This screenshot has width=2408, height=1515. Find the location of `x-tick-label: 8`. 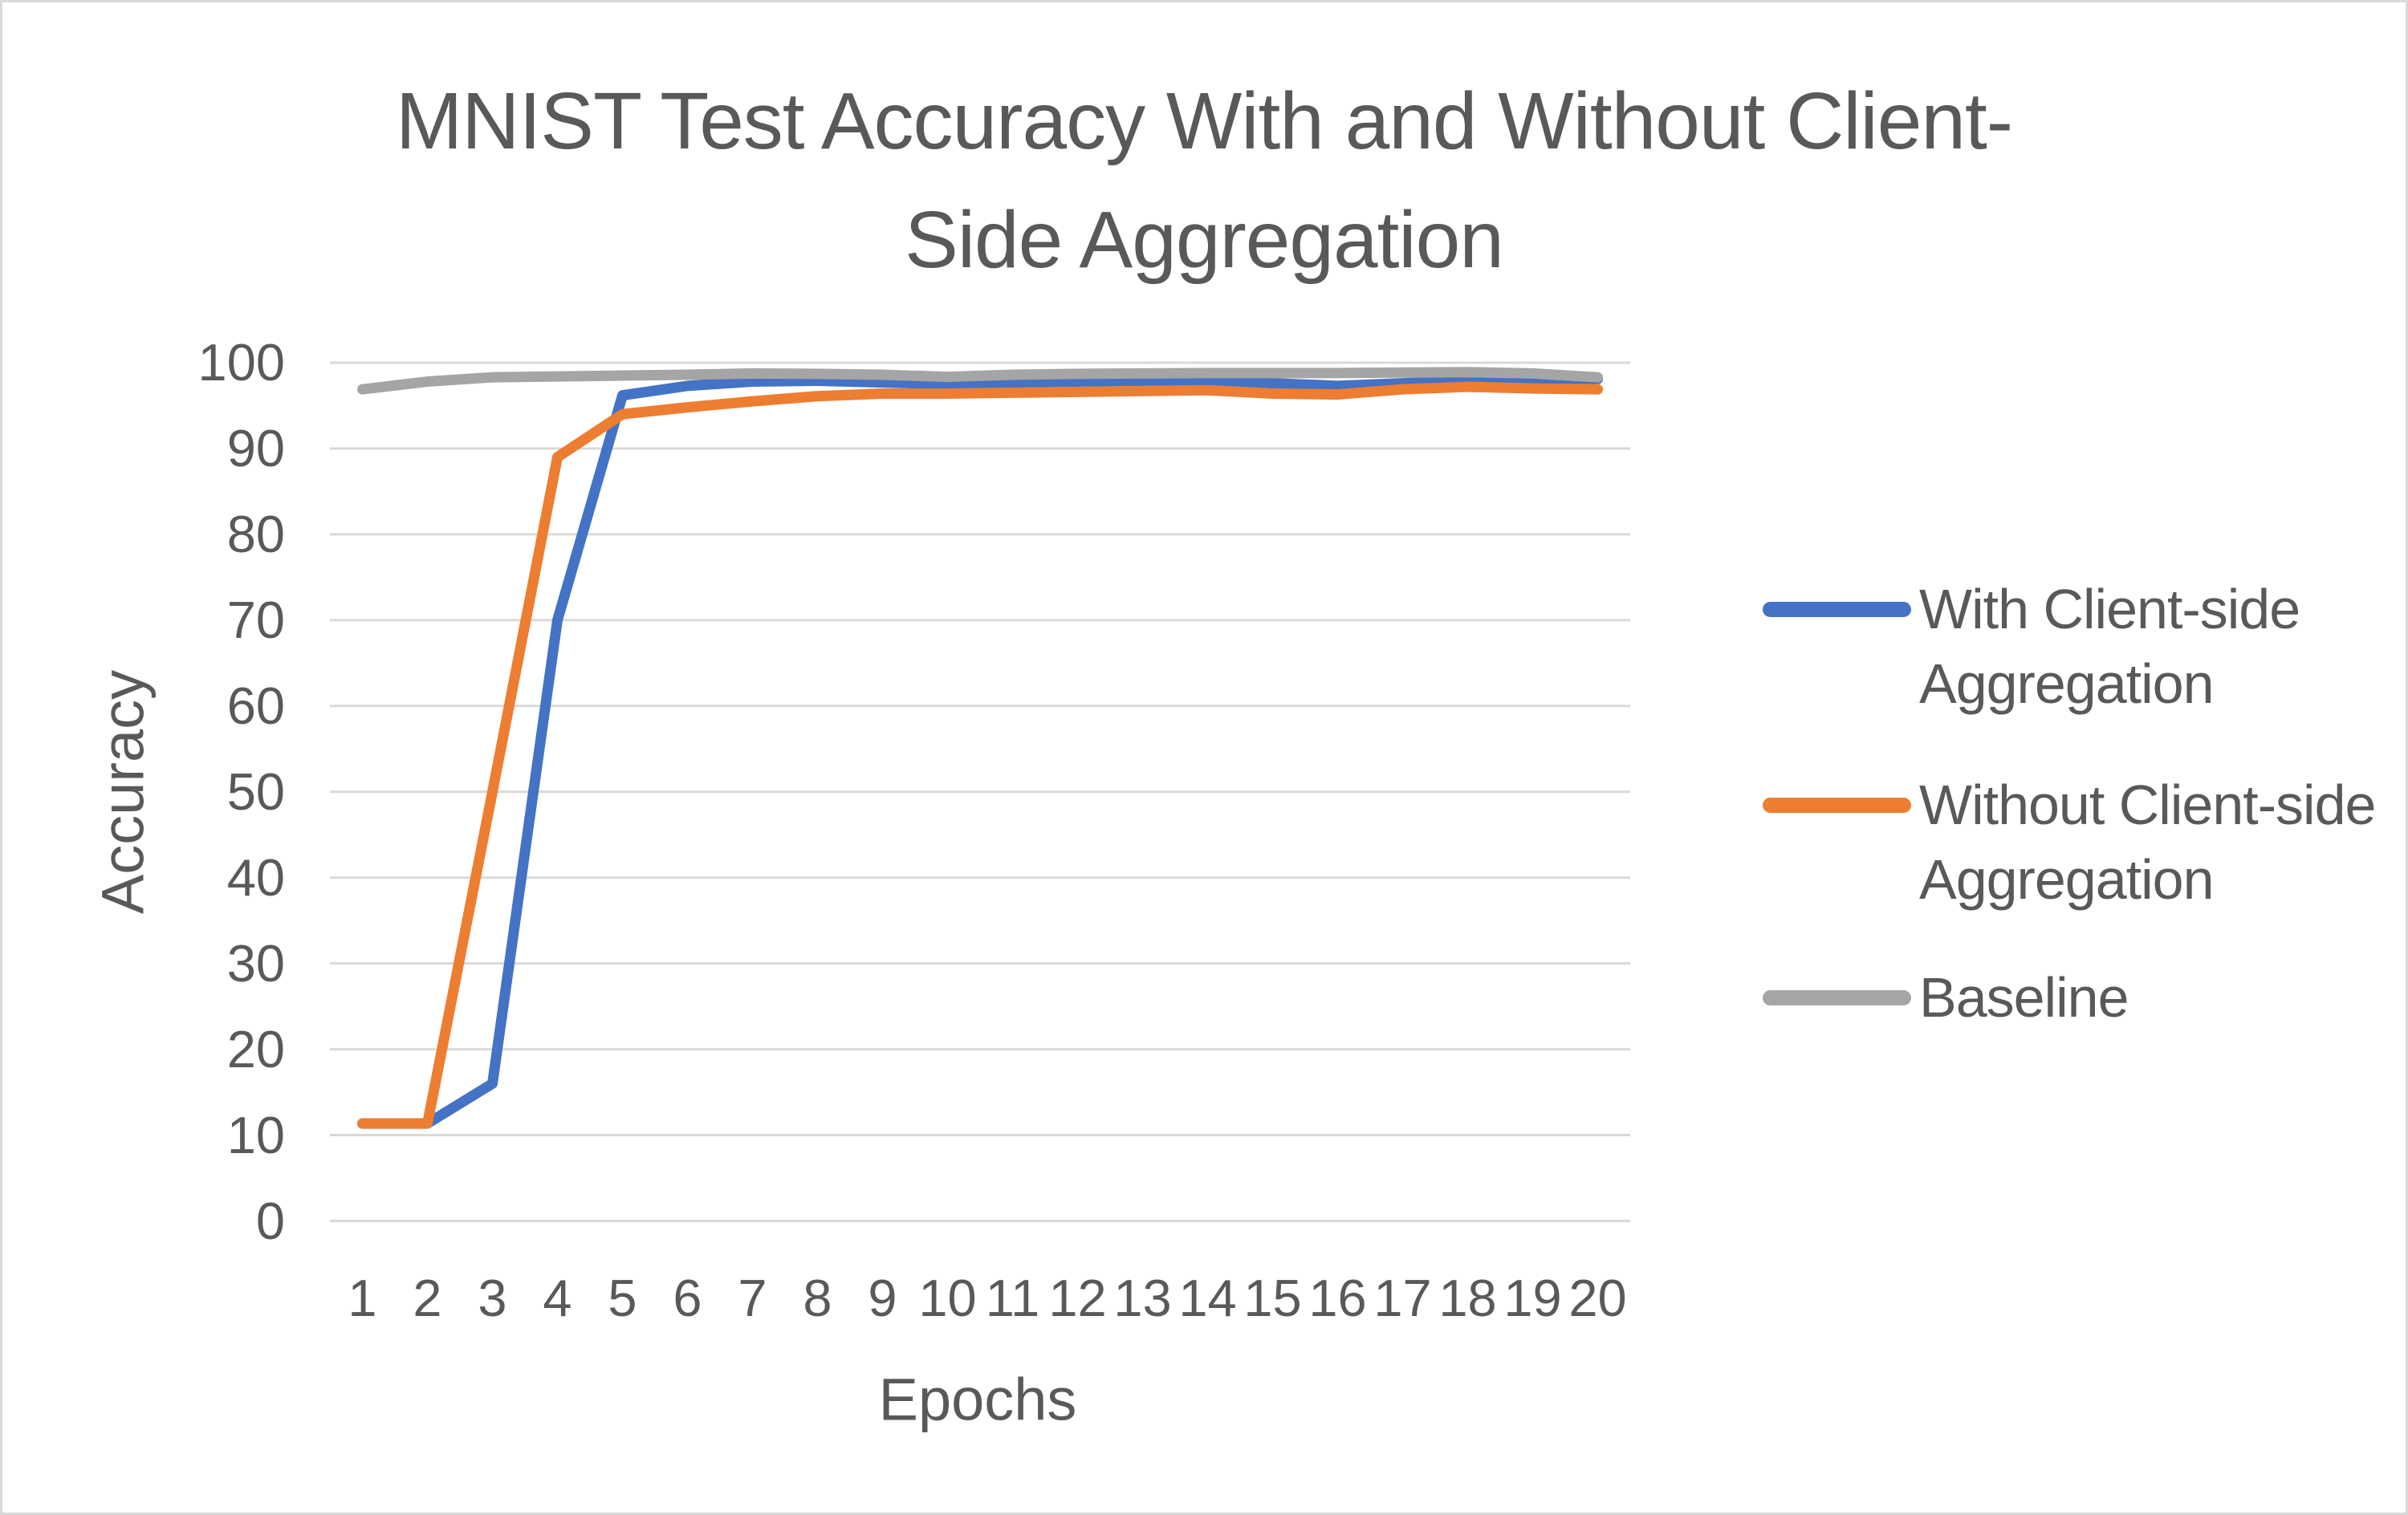

x-tick-label: 8 is located at coordinates (817, 1298).